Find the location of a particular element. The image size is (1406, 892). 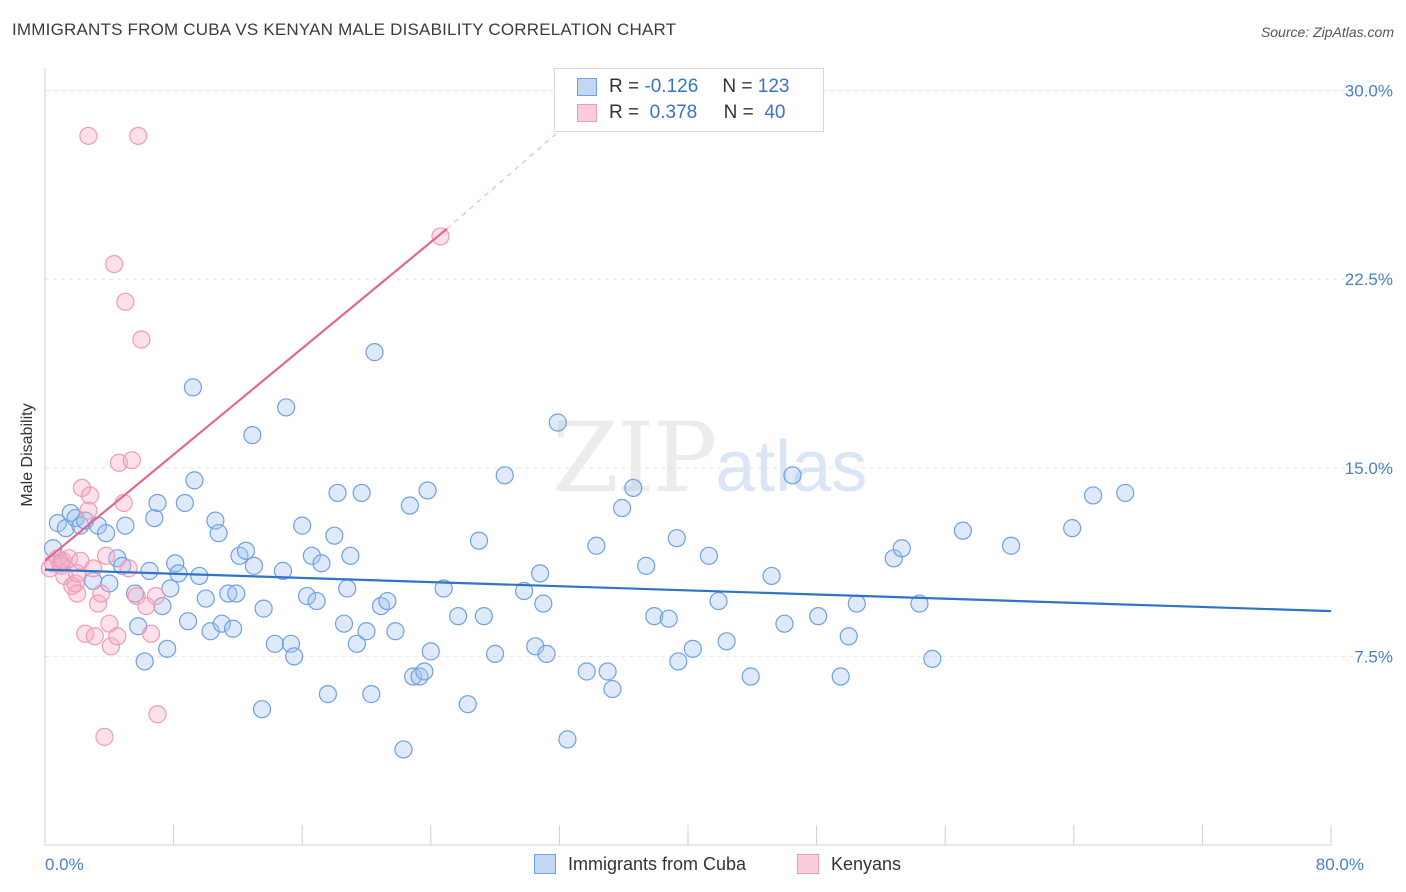

x-tick-label-1: 80.0% is located at coordinates (1340, 864).